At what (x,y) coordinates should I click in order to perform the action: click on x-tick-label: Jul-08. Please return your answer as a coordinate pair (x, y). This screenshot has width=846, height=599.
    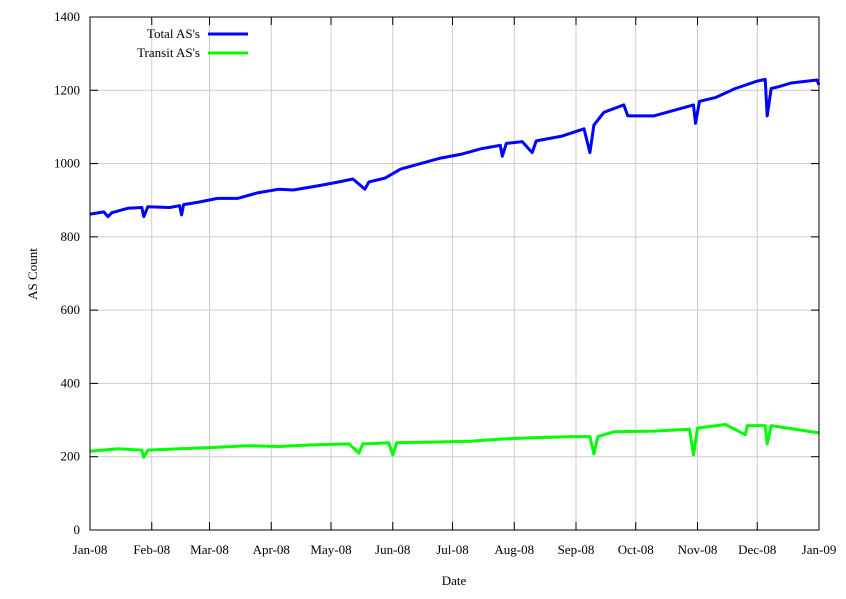
    Looking at the image, I should click on (452, 549).